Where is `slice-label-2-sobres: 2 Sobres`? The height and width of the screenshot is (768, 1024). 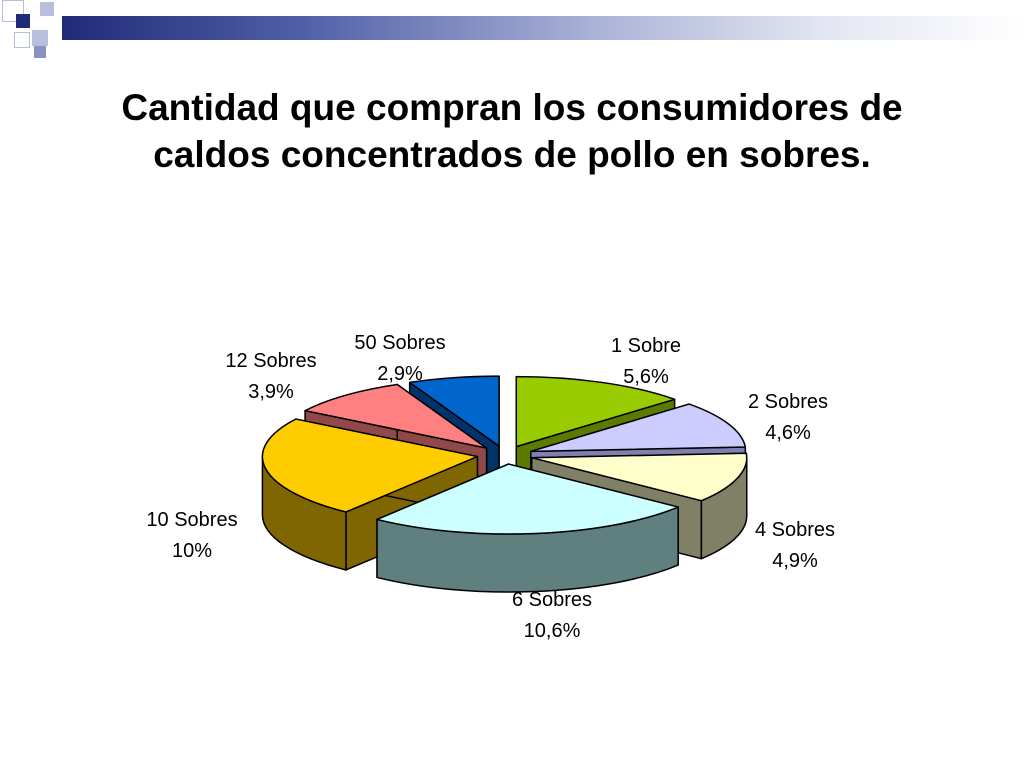 slice-label-2-sobres: 2 Sobres is located at coordinates (788, 402).